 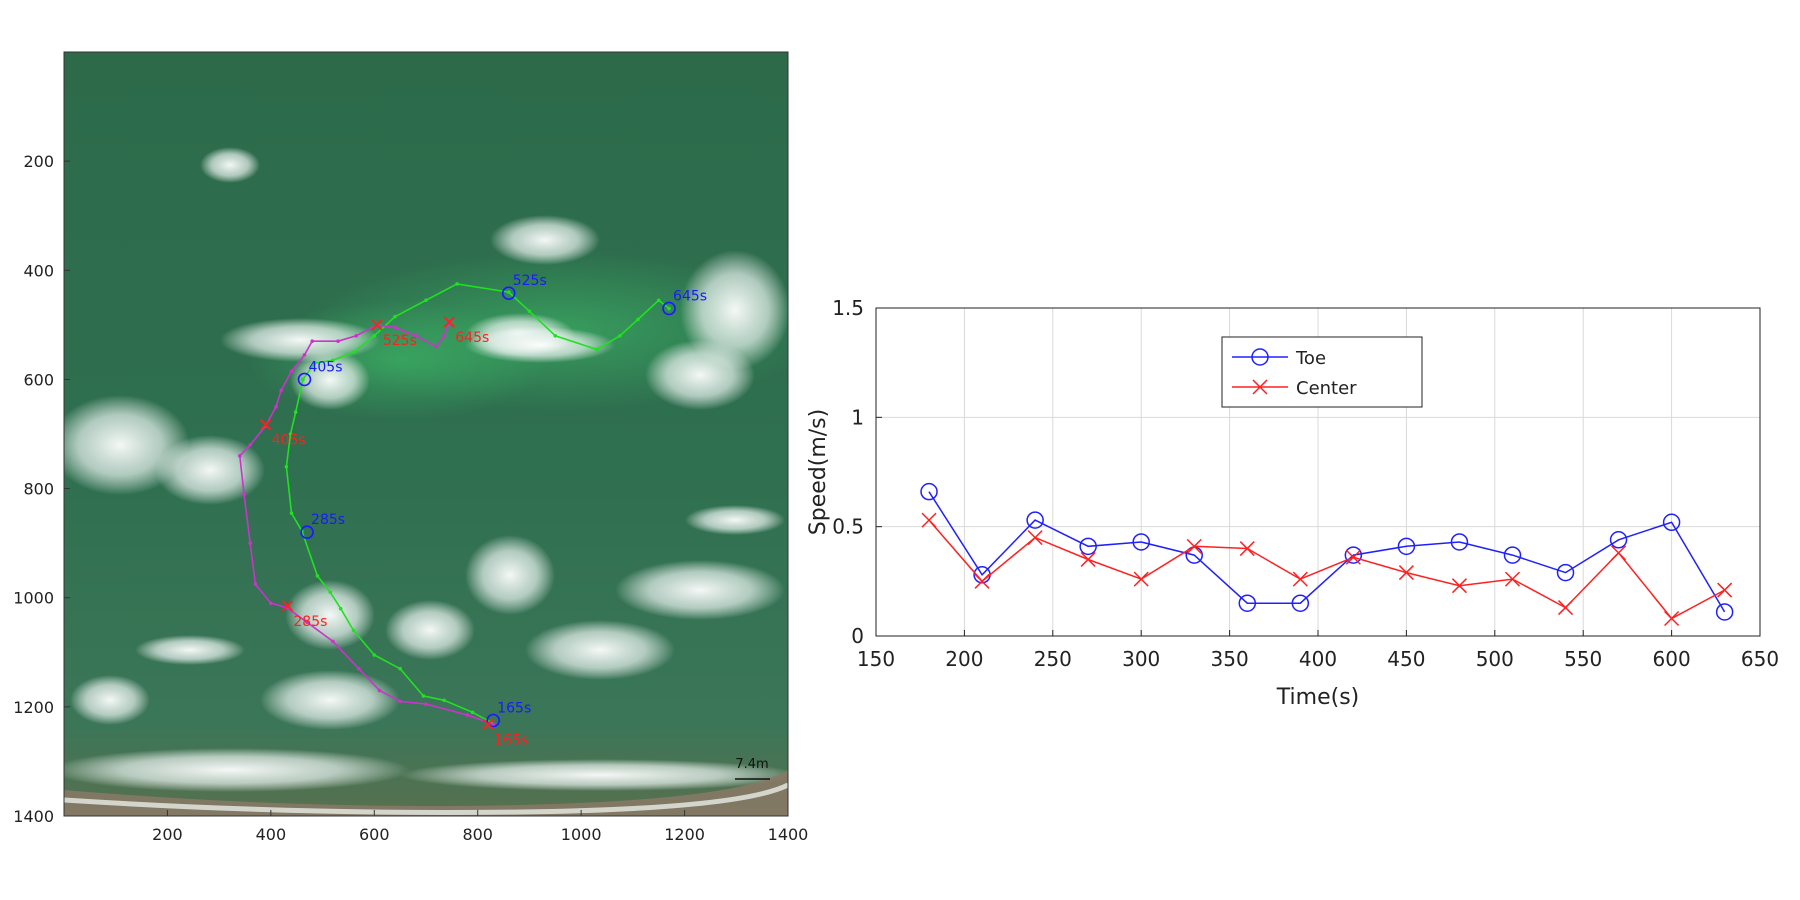 What do you see at coordinates (38, 379) in the screenshot?
I see `aerial-y-tick-label: 600` at bounding box center [38, 379].